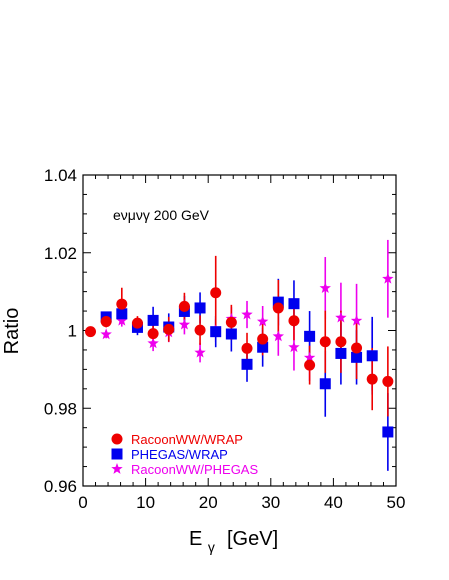 This screenshot has height=580, width=449. What do you see at coordinates (60, 253) in the screenshot?
I see `y-tick-label: 1.02` at bounding box center [60, 253].